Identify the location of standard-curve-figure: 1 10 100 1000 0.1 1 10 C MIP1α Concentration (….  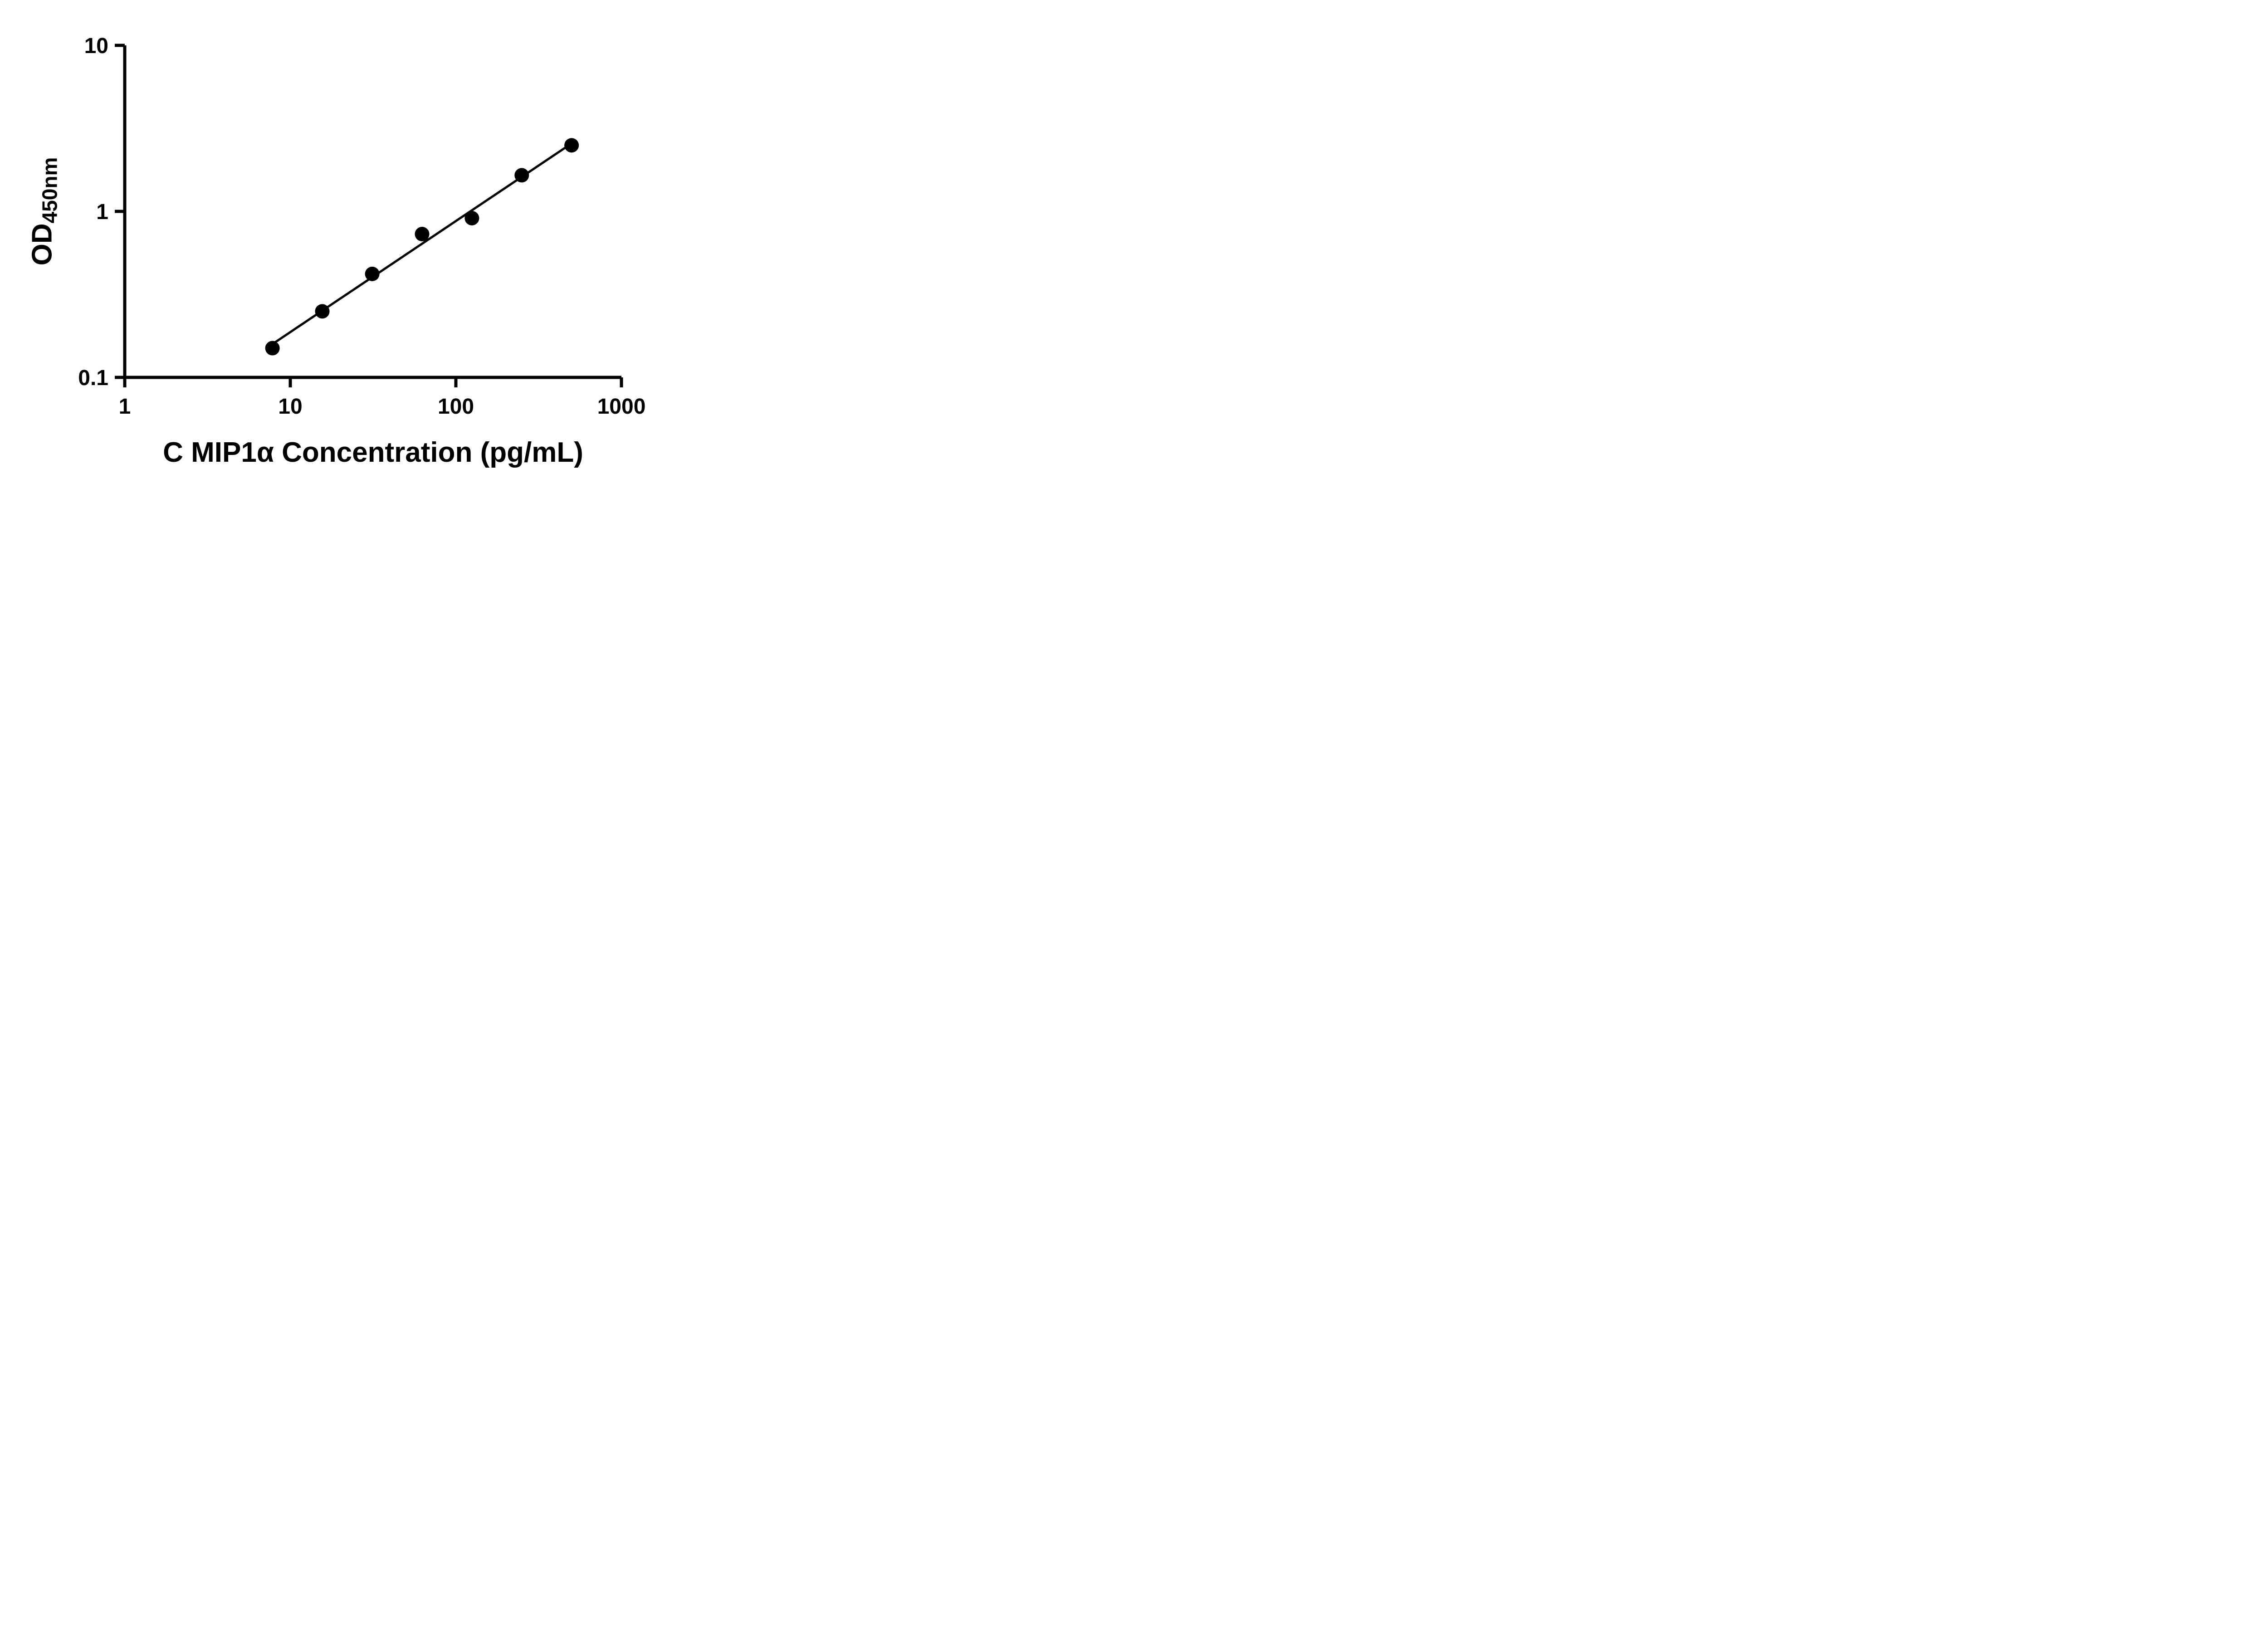
(345, 245).